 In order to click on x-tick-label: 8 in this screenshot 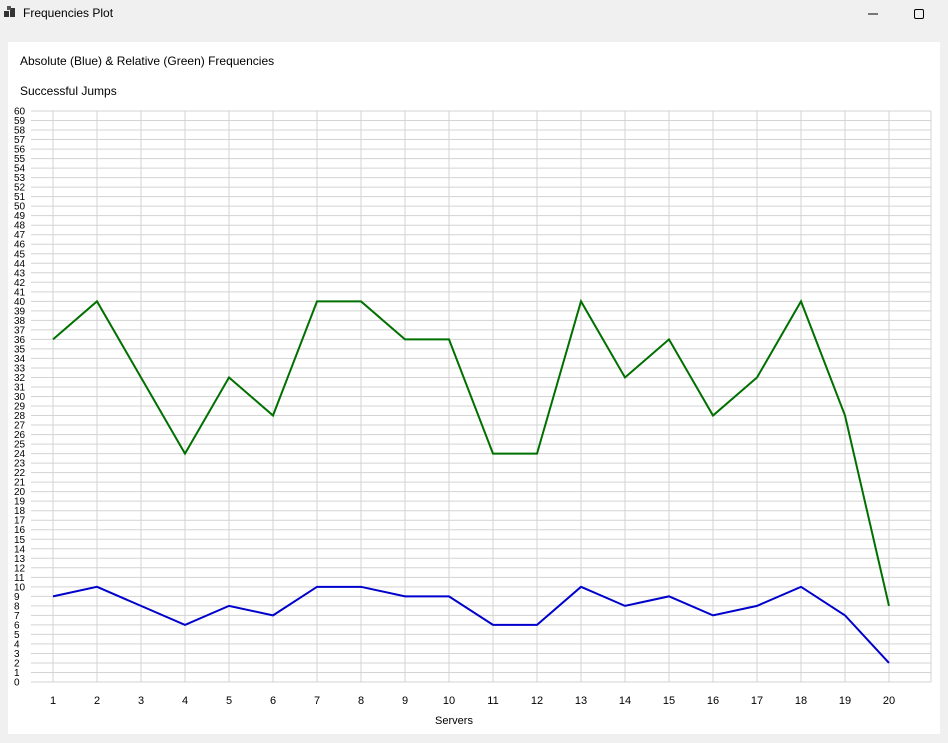, I will do `click(361, 701)`.